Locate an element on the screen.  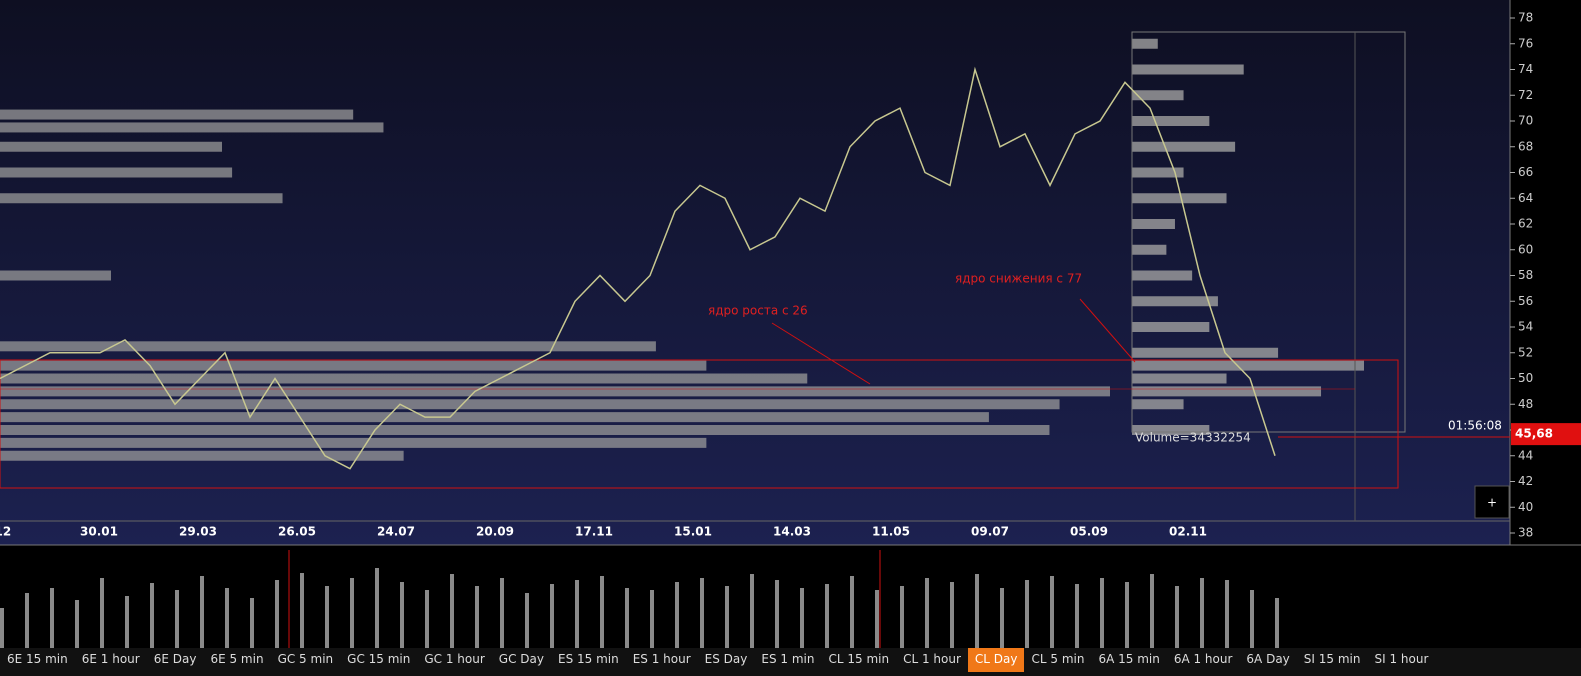
tab: CL 1 hour is located at coordinates (932, 659).